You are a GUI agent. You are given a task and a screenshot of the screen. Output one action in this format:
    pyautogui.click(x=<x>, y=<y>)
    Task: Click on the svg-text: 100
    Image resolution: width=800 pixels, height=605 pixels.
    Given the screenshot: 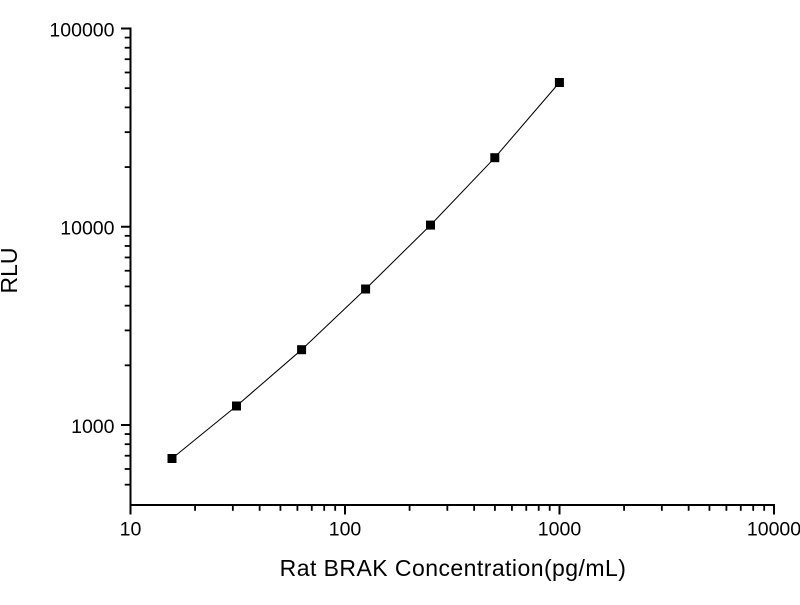 What is the action you would take?
    pyautogui.click(x=345, y=530)
    